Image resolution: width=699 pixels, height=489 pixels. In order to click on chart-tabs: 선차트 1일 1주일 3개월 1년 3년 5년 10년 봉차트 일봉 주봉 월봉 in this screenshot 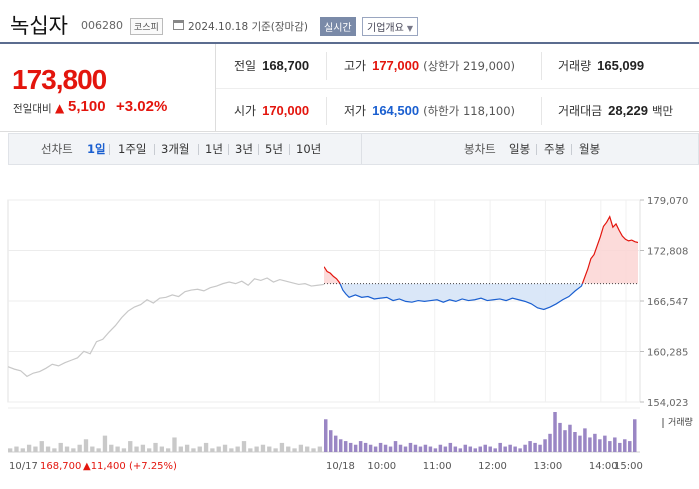, I will do `click(353, 149)`.